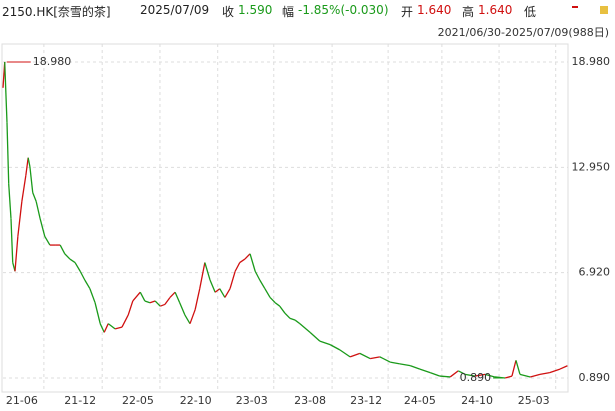 The image size is (615, 411). What do you see at coordinates (343, 10) in the screenshot?
I see `change: -1.85%(-0.030)` at bounding box center [343, 10].